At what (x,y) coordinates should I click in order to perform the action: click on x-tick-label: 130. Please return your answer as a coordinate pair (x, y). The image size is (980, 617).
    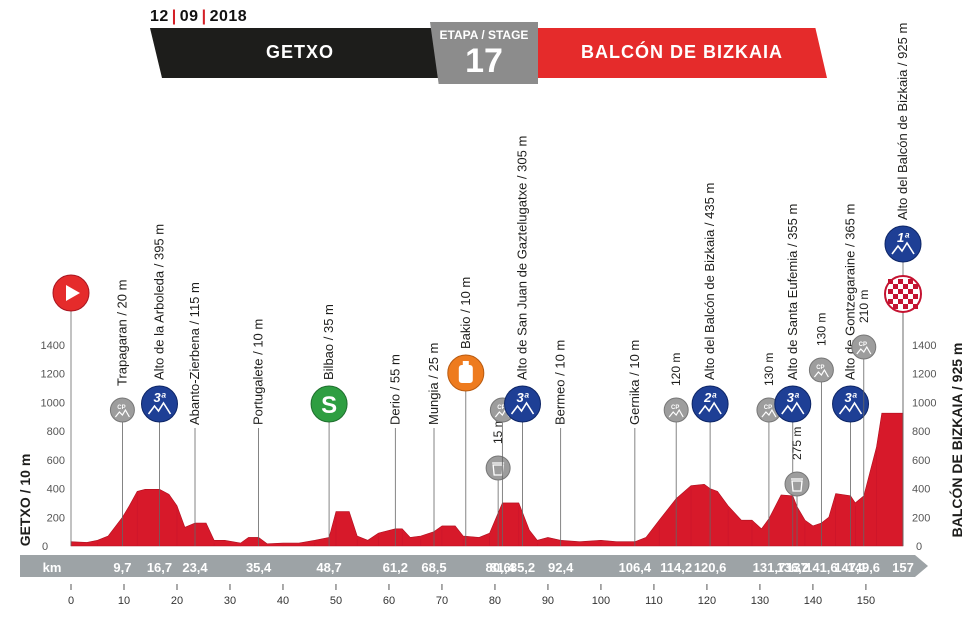
    Looking at the image, I should click on (760, 601).